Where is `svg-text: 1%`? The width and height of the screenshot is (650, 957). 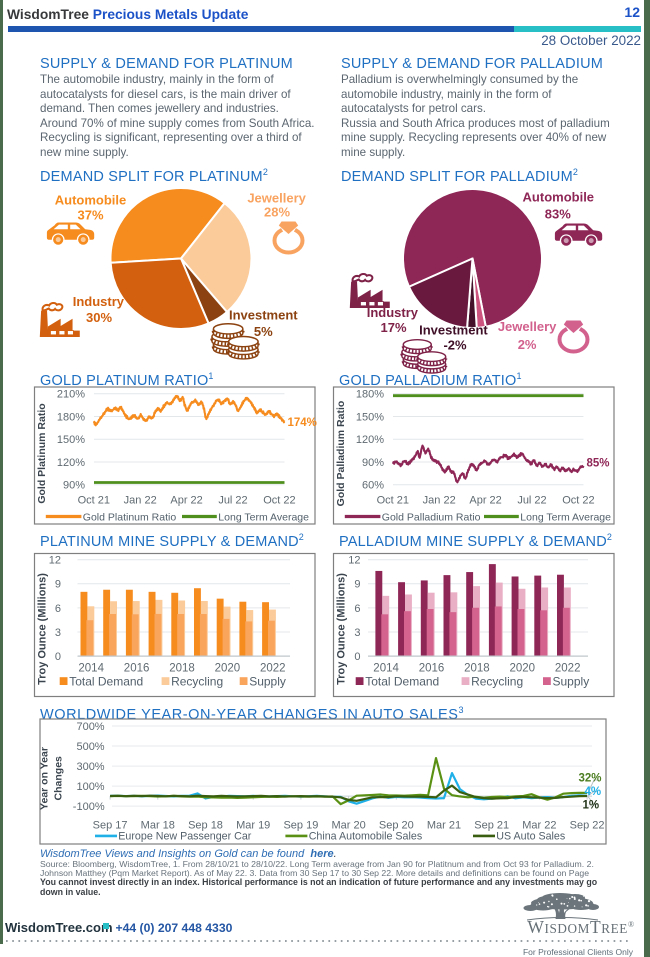 svg-text: 1% is located at coordinates (591, 805).